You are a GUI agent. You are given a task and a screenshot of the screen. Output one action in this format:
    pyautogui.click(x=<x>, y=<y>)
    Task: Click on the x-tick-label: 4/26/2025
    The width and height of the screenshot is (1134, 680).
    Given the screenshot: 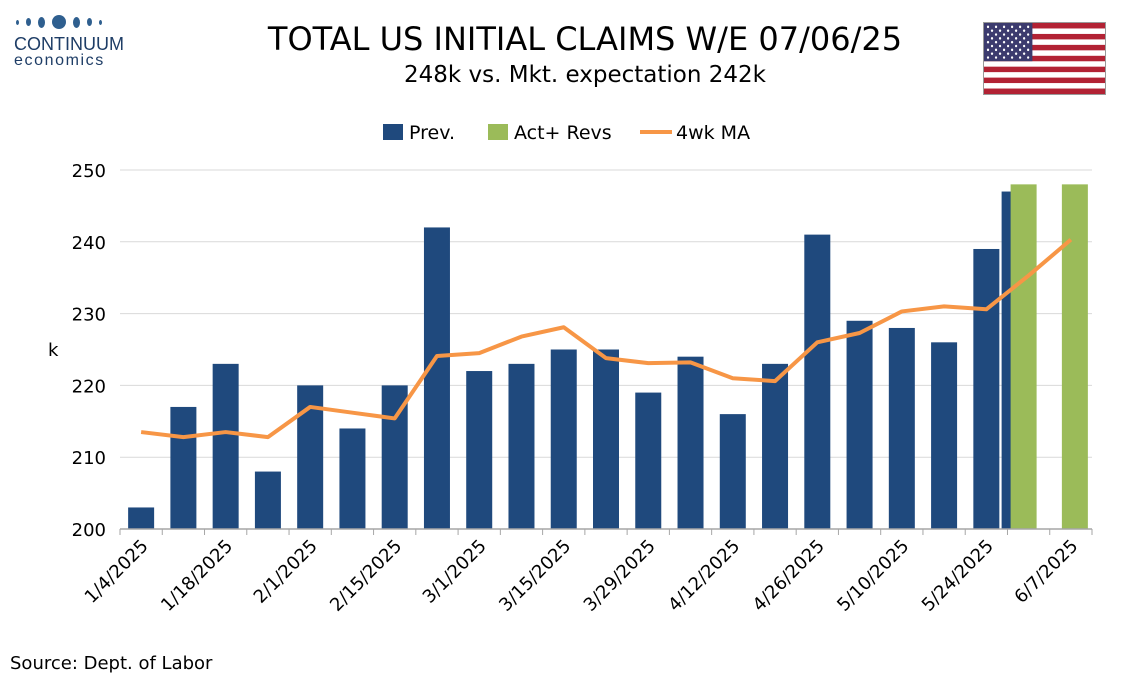 What is the action you would take?
    pyautogui.click(x=789, y=576)
    